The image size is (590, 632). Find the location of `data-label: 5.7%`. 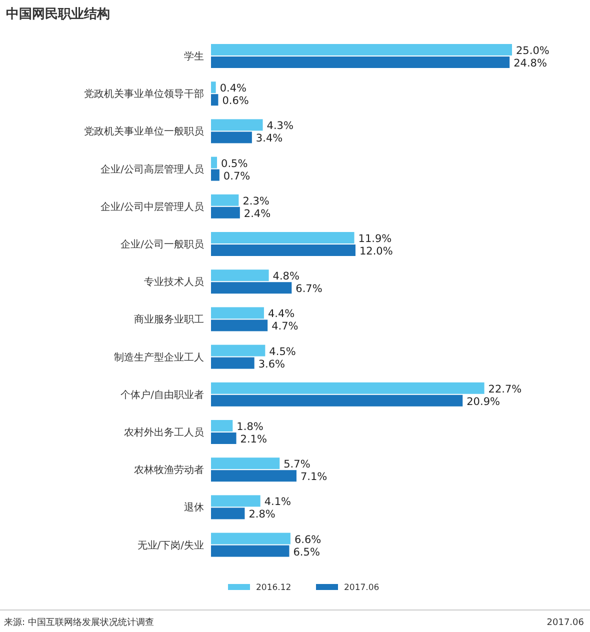

data-label: 5.7% is located at coordinates (297, 464).